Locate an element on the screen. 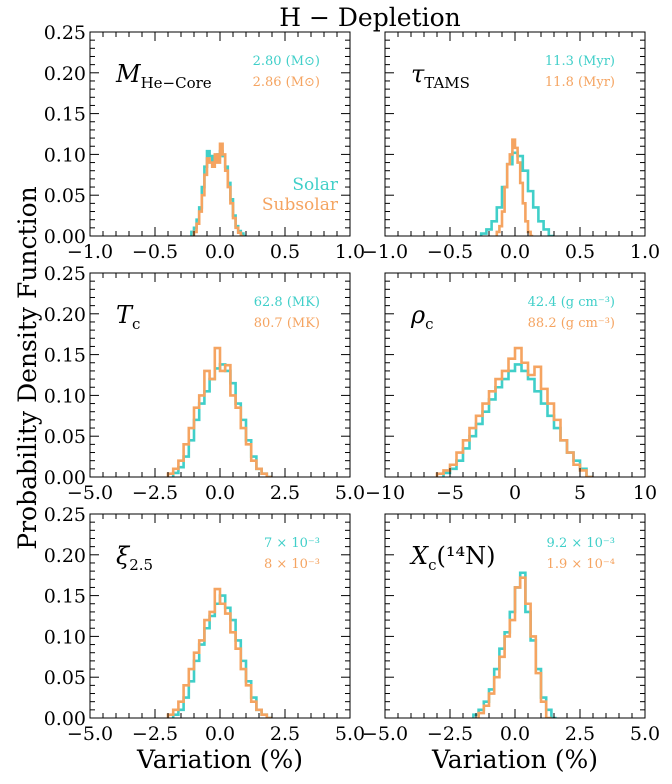  annotation-subsolar: 11.8 (Myr) is located at coordinates (580, 82).